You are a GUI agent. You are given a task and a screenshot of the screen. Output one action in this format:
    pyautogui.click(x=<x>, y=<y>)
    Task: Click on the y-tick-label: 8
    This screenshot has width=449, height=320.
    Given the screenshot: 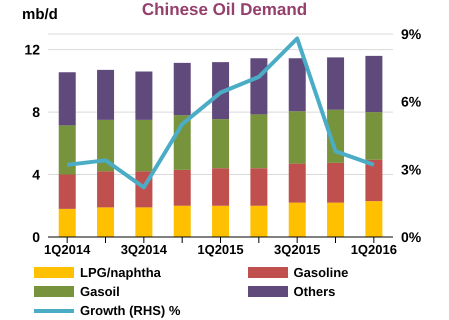 What is the action you would take?
    pyautogui.click(x=36, y=112)
    